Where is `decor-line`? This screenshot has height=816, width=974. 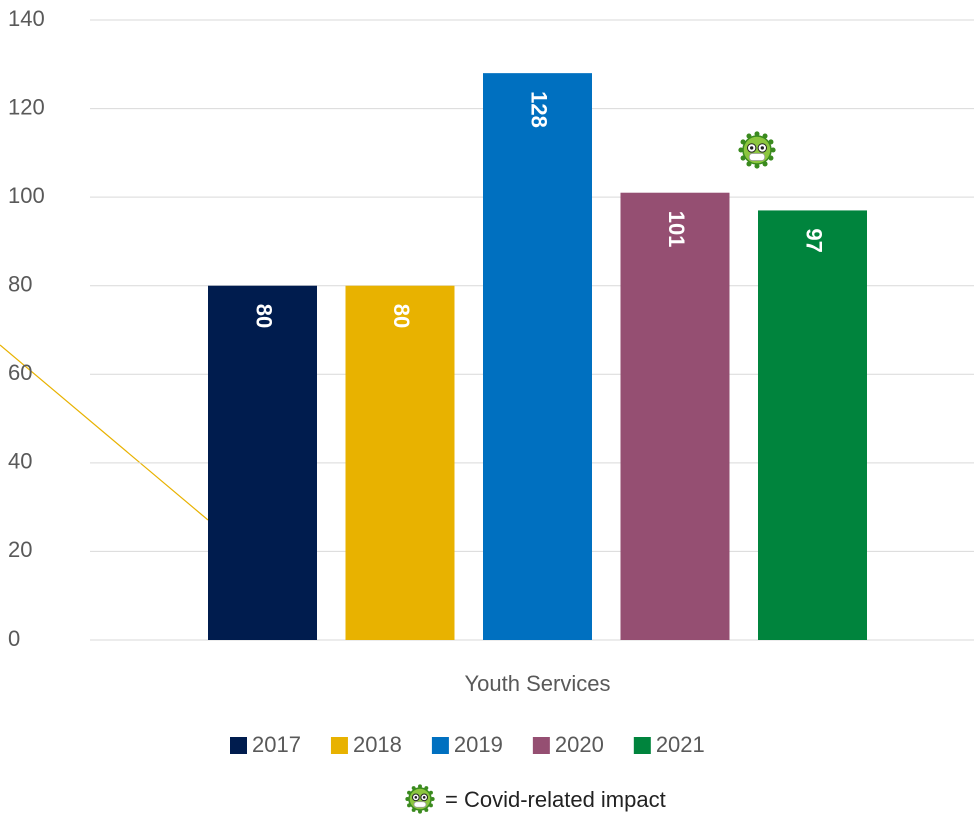
decor-line is located at coordinates (104, 432).